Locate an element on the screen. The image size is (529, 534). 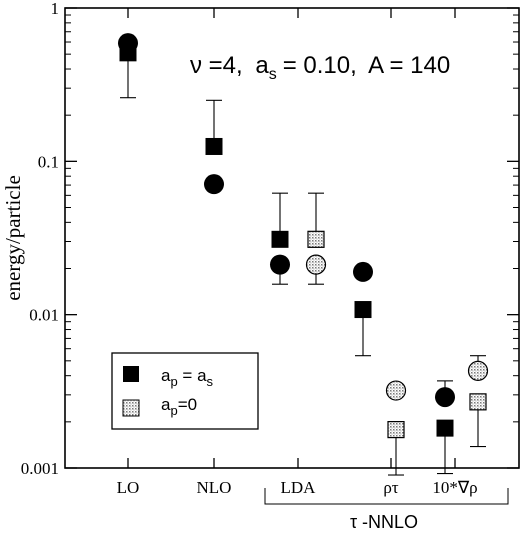
legend-item-1-sub2: s is located at coordinates (210, 381).